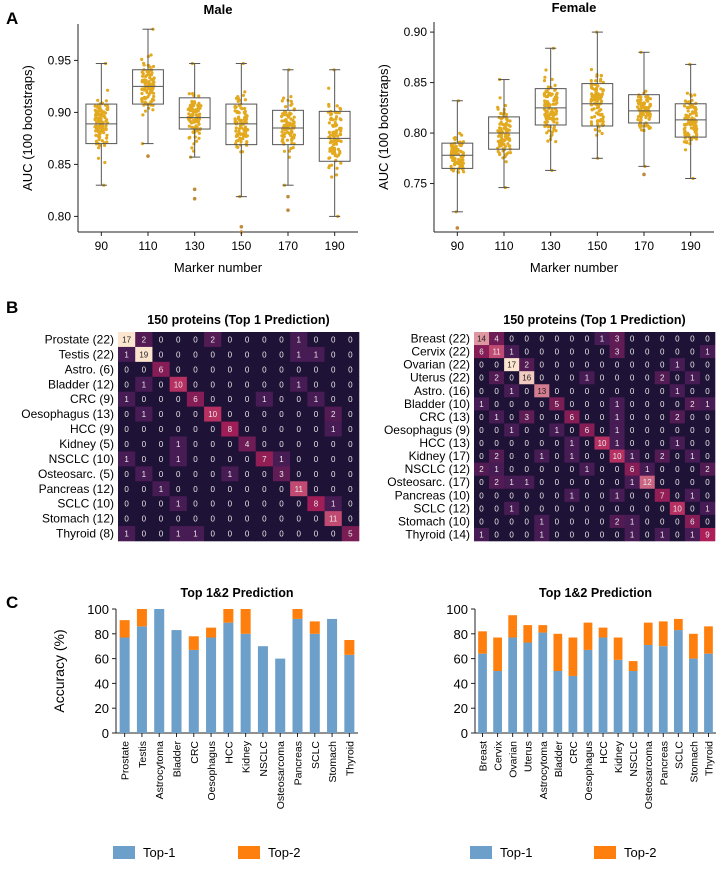 This screenshot has width=719, height=883. Describe the element at coordinates (218, 9) in the screenshot. I see `chart-title: Male` at that location.